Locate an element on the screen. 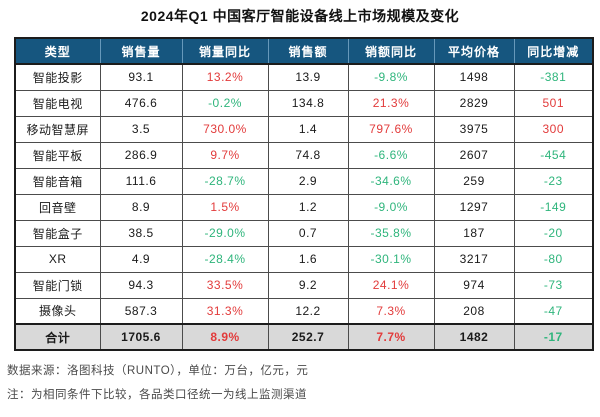 This screenshot has height=417, width=600. cell-avg-price: 259 is located at coordinates (474, 181).